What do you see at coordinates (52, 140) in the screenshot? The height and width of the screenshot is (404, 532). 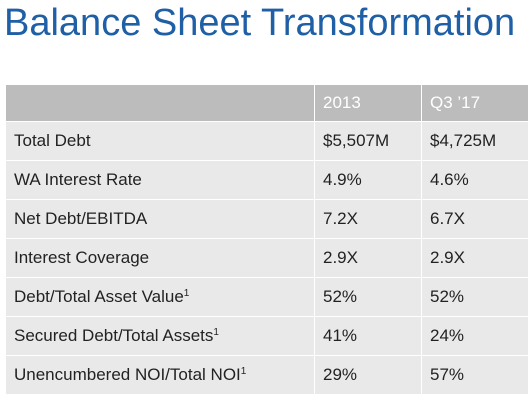 I see `metric-name: Total Debt` at bounding box center [52, 140].